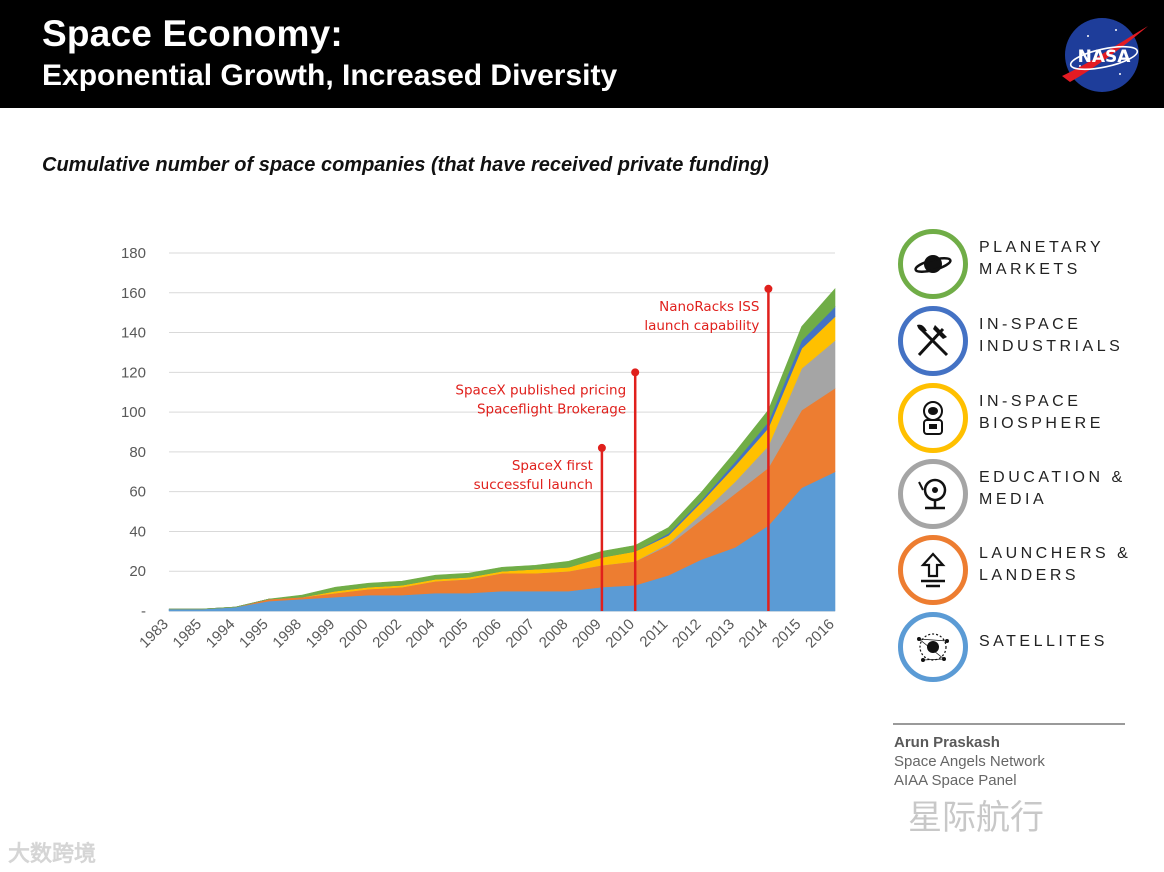 The height and width of the screenshot is (872, 1164). I want to click on x-tick-label: 2012, so click(687, 634).